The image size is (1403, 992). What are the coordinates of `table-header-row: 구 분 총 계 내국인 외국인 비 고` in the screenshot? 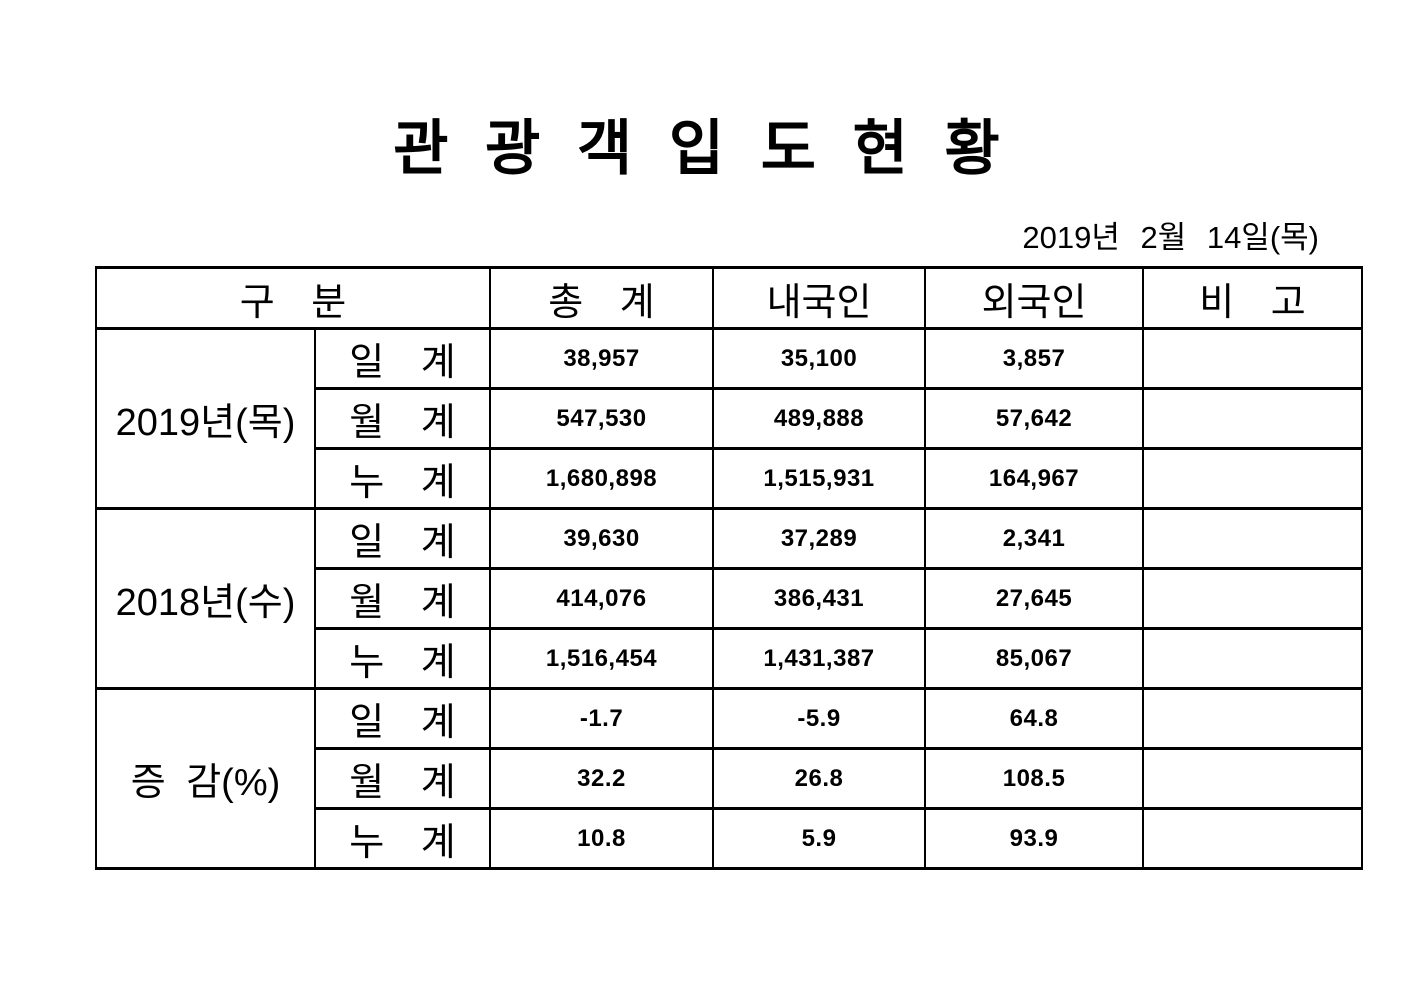 It's located at (729, 298).